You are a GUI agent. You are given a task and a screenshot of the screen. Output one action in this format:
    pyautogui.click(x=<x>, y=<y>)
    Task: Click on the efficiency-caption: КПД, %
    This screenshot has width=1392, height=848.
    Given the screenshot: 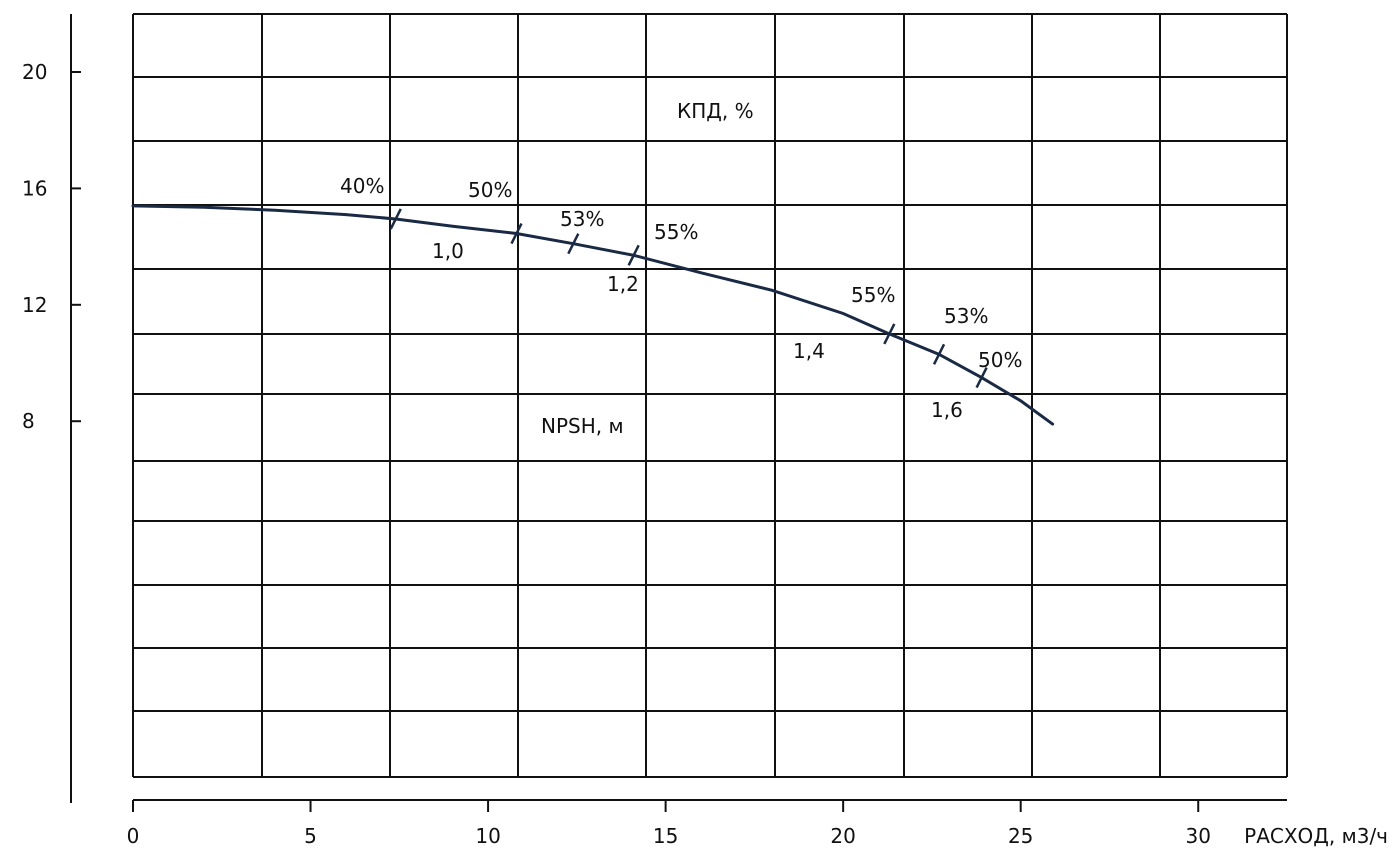 What is the action you would take?
    pyautogui.click(x=715, y=111)
    